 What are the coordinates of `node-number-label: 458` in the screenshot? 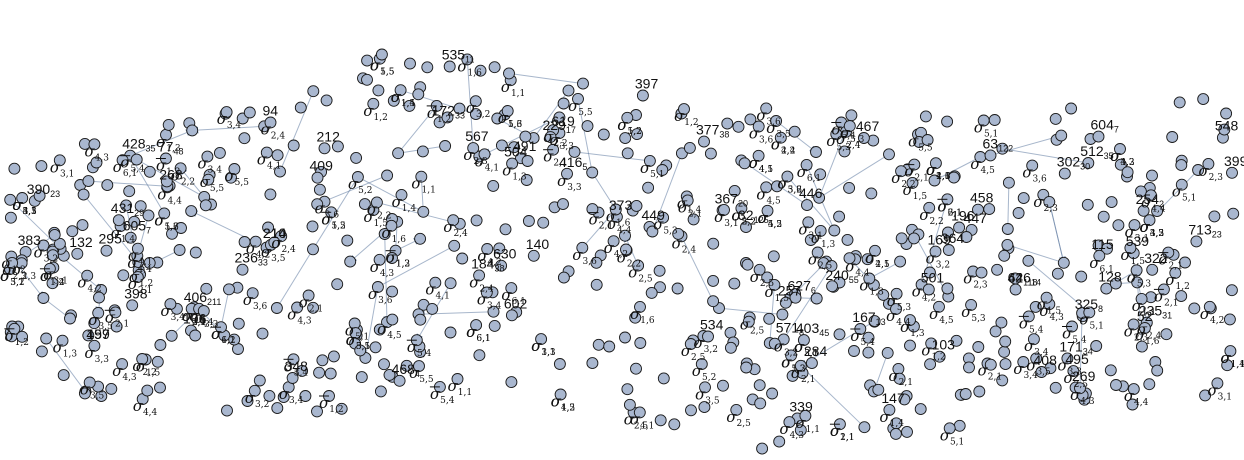 It's located at (982, 198).